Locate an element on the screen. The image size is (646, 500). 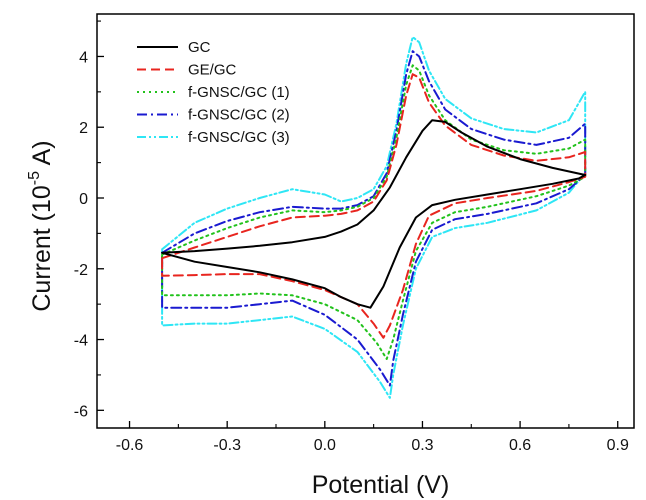
legend-label: f-GNSC/GC (3) is located at coordinates (239, 137).